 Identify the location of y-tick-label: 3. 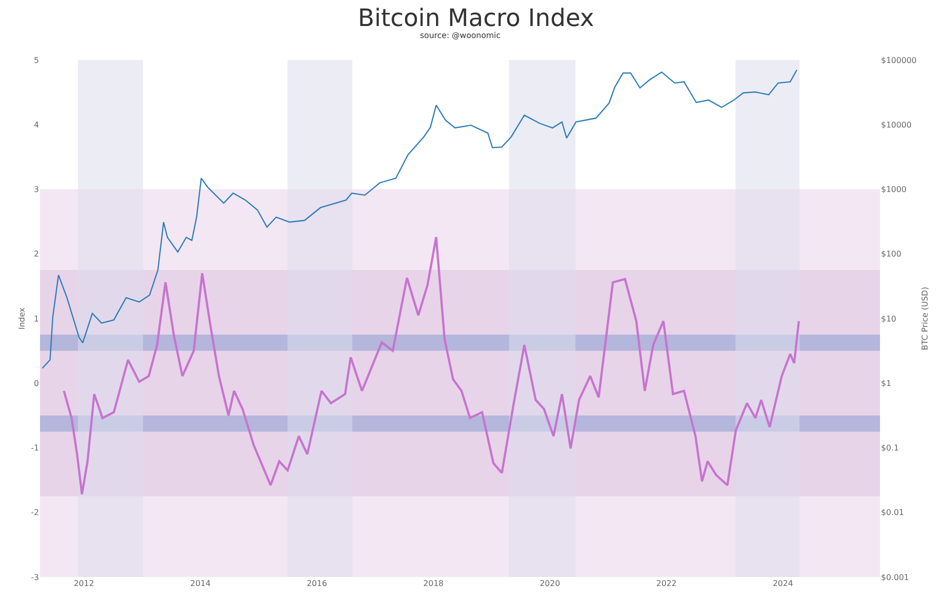
(36, 189).